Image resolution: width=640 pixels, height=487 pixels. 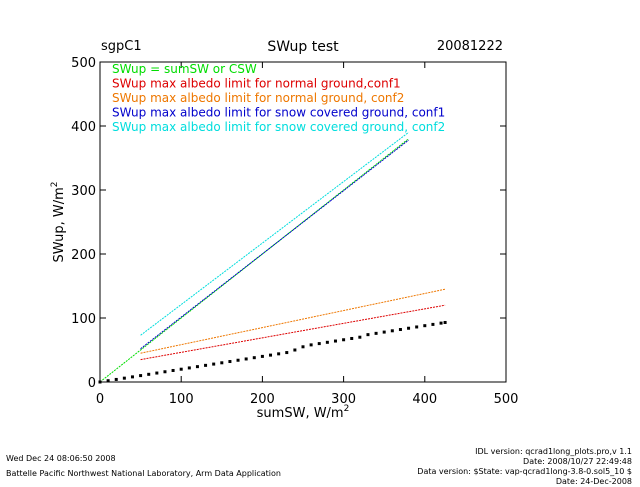 I want to click on footer-idl-date: Date: 2008/10/27 22:49:48, so click(x=577, y=461).